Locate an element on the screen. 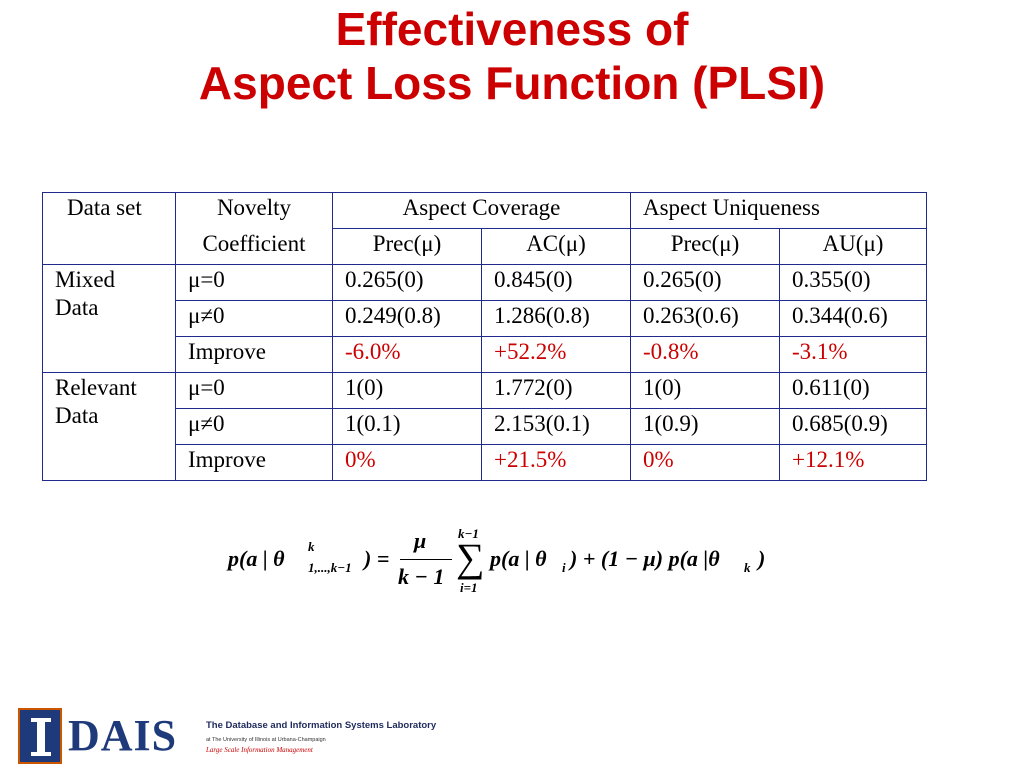 The height and width of the screenshot is (768, 1024). table-row: Improve 0% +21.5% 0% +12.1% is located at coordinates (484, 462).